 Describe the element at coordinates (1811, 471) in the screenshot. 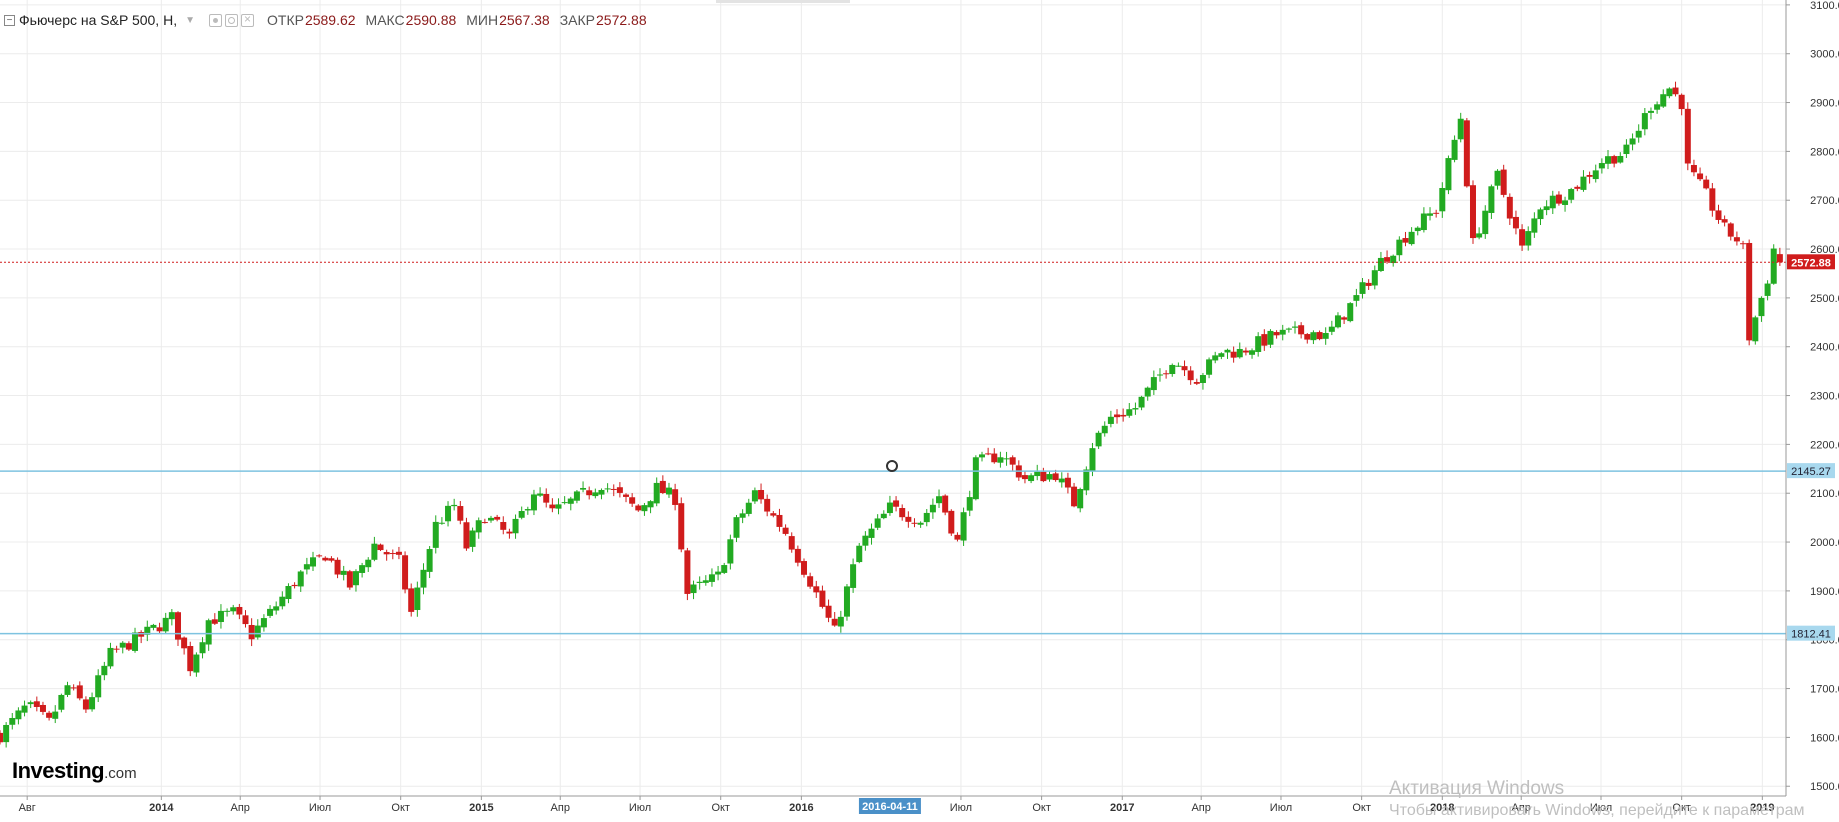

I see `level-price-tag` at that location.